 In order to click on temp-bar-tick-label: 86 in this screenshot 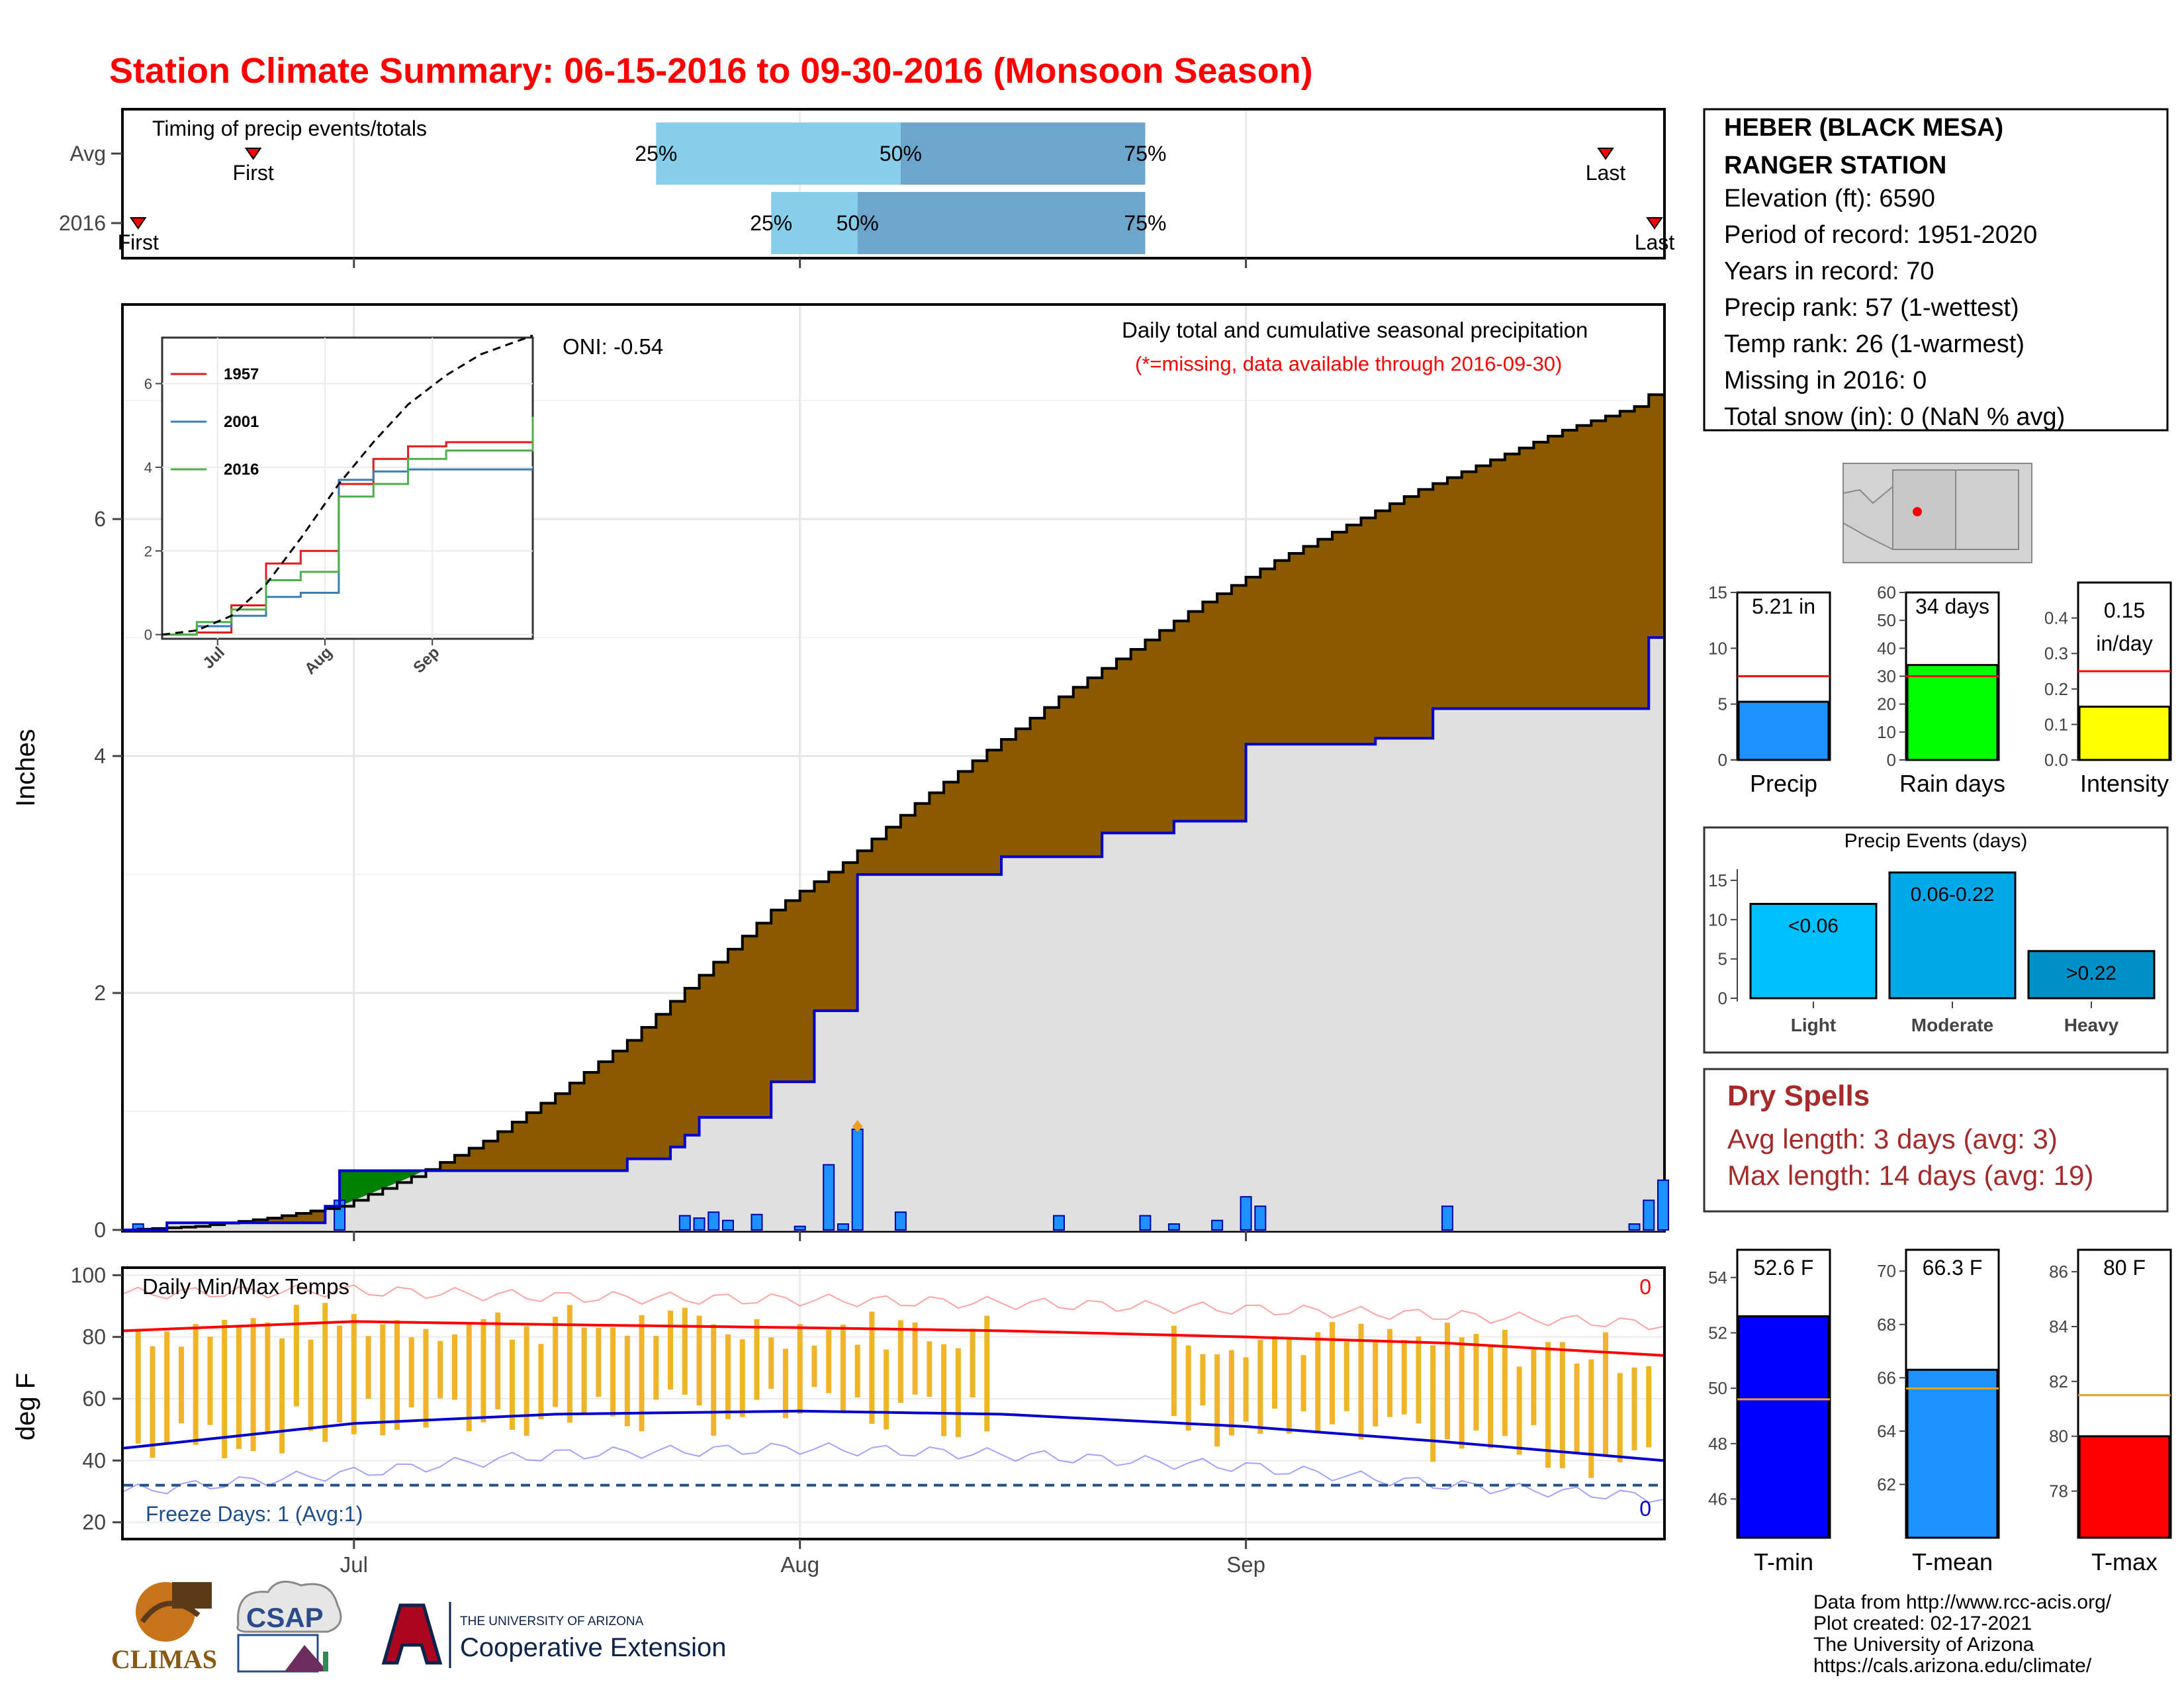, I will do `click(2058, 1272)`.